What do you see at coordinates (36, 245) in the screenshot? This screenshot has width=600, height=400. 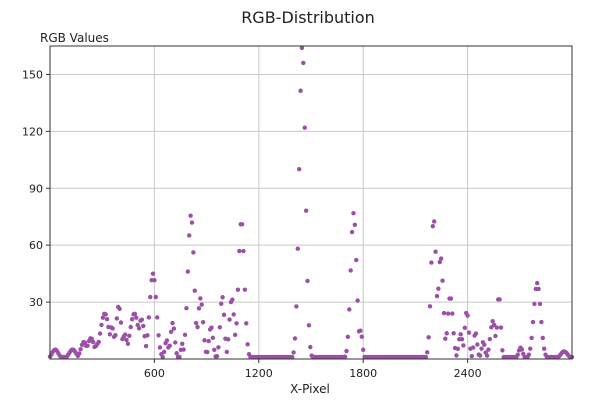 I see `y-tick-label: 60` at bounding box center [36, 245].